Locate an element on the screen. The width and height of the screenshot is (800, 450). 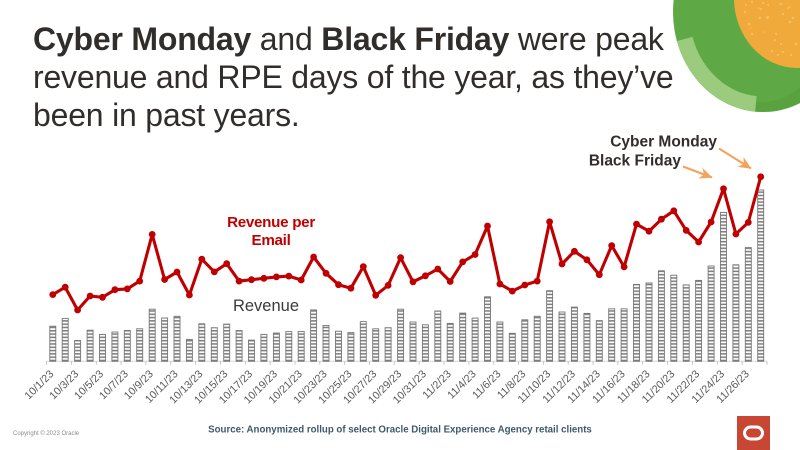
svg-text: Revenue per is located at coordinates (271, 222).